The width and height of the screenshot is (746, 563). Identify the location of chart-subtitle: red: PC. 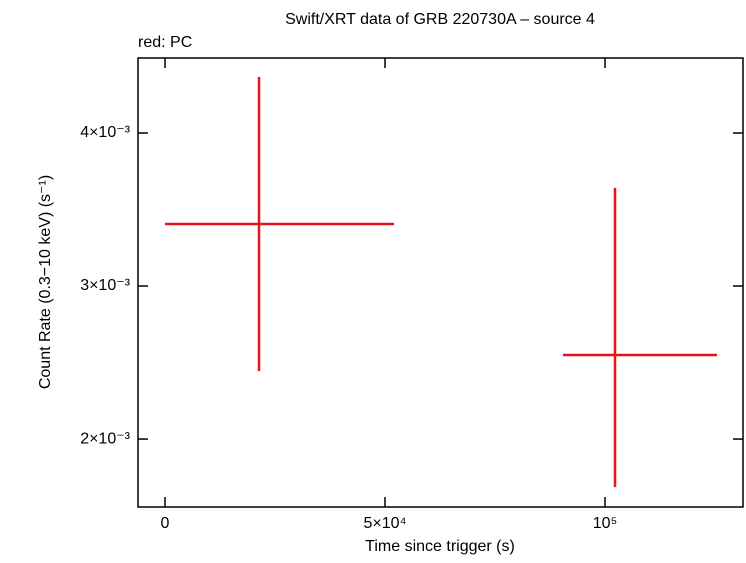
(165, 42).